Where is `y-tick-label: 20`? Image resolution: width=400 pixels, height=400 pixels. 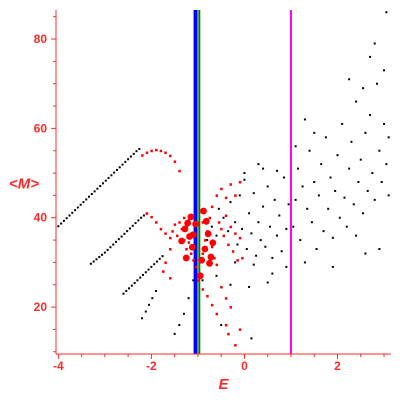
y-tick-label: 20 is located at coordinates (41, 307).